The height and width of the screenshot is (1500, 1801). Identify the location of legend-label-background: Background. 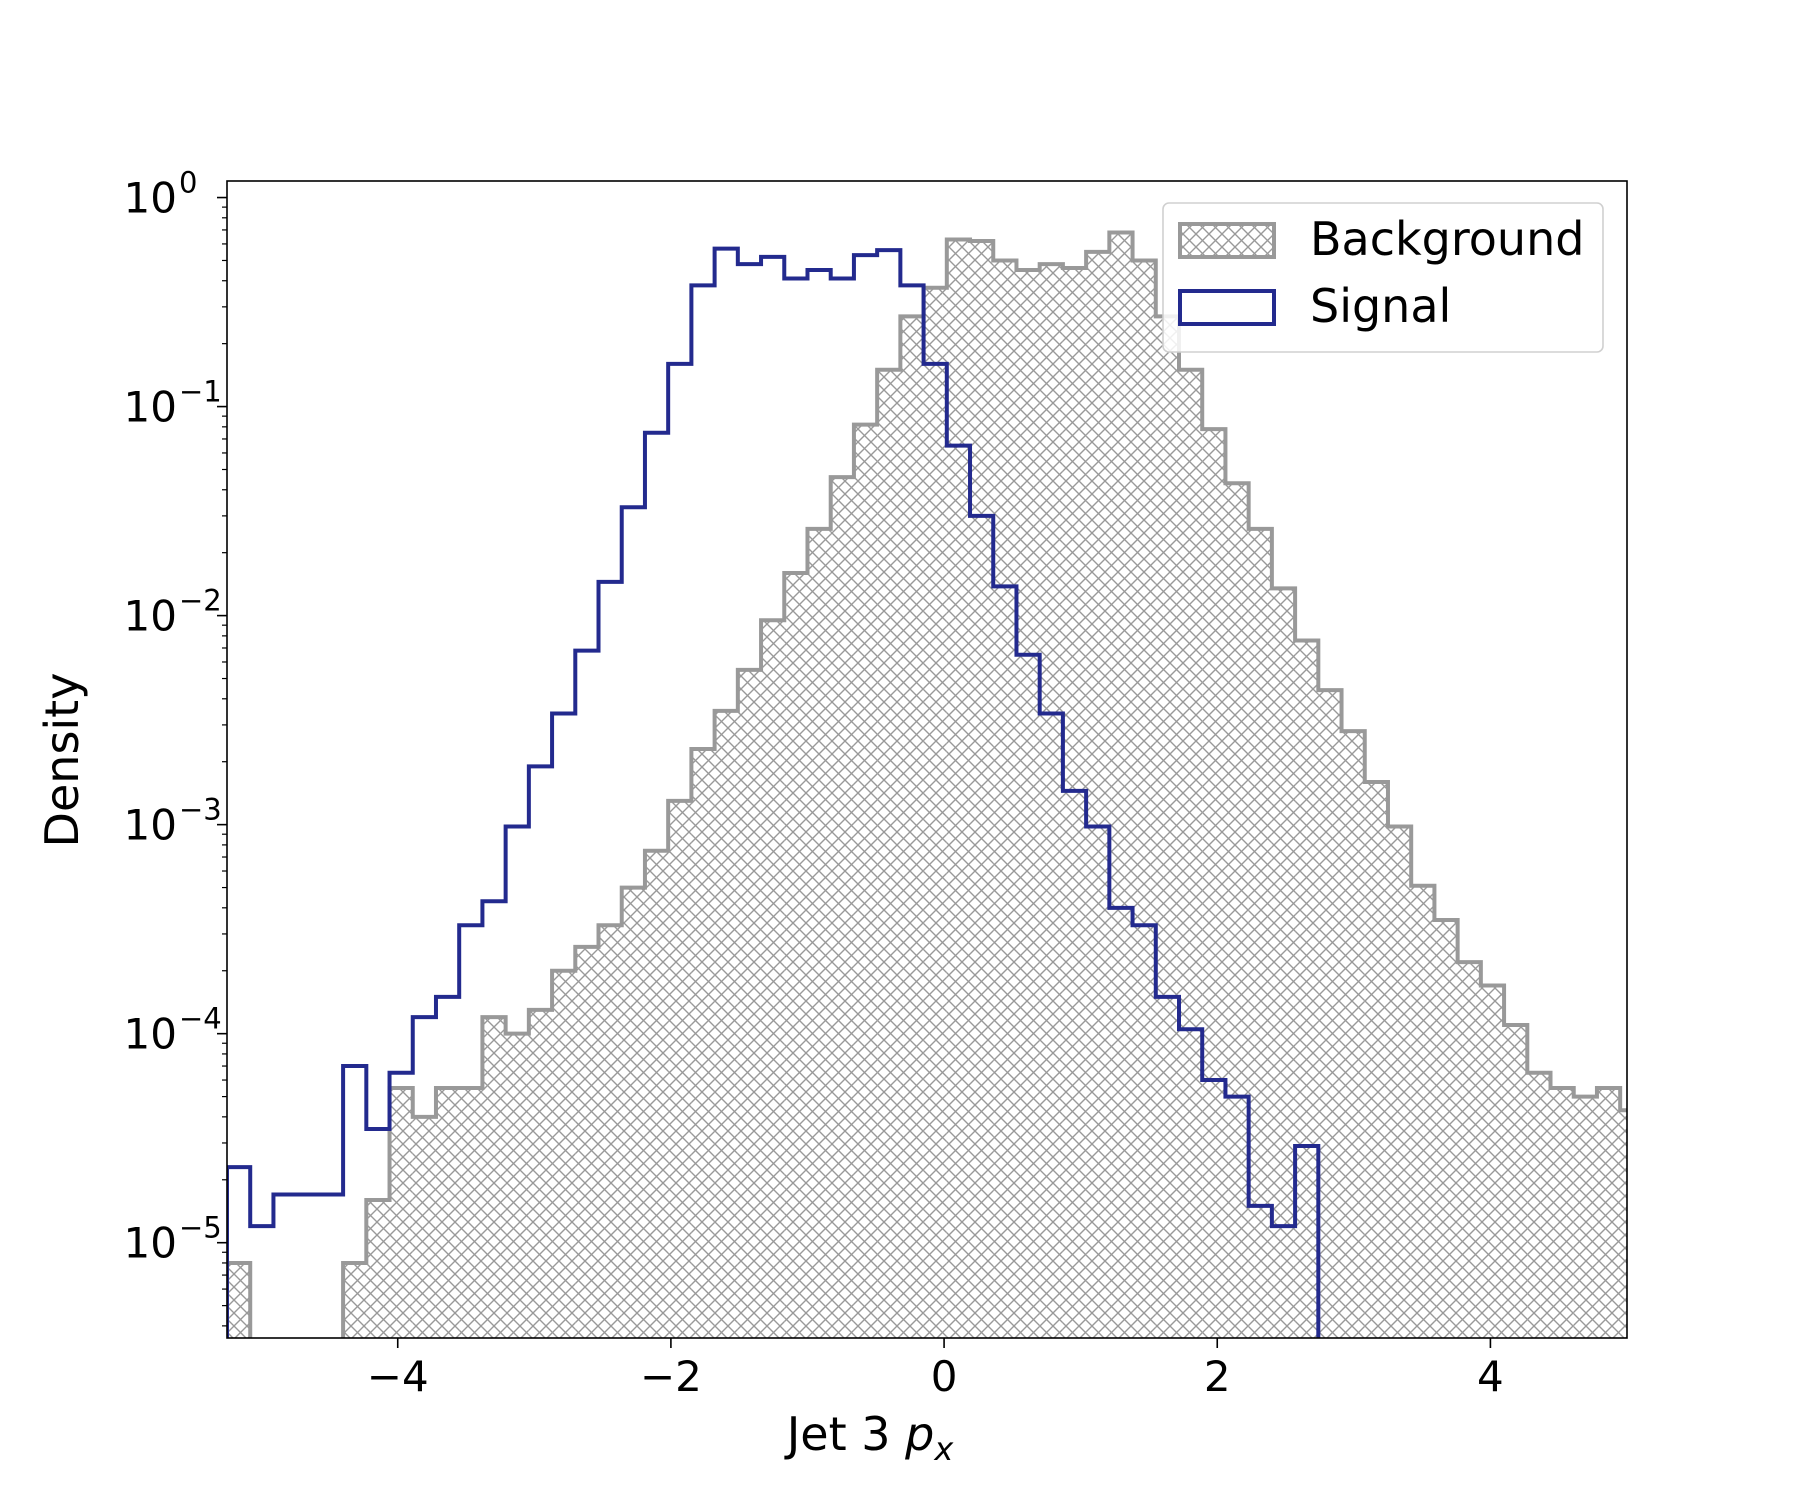
(1447, 239).